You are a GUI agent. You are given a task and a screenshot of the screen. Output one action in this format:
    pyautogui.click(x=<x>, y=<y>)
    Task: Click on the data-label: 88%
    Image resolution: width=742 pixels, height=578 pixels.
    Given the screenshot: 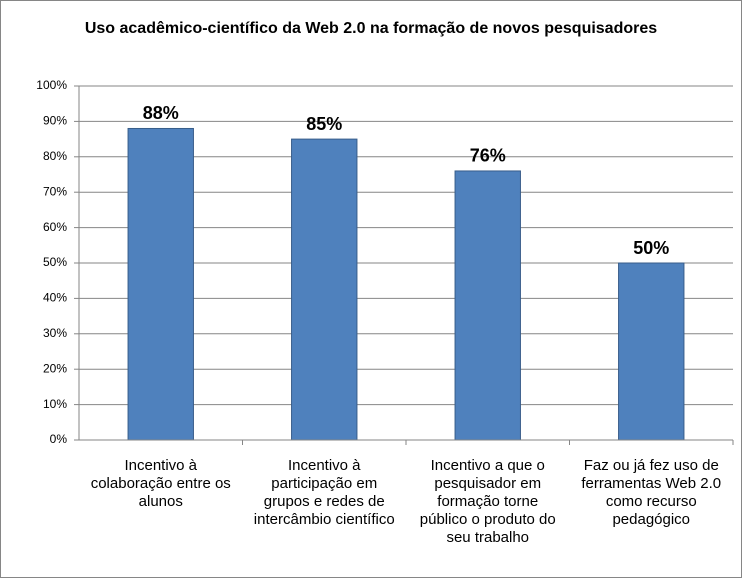 What is the action you would take?
    pyautogui.click(x=161, y=113)
    